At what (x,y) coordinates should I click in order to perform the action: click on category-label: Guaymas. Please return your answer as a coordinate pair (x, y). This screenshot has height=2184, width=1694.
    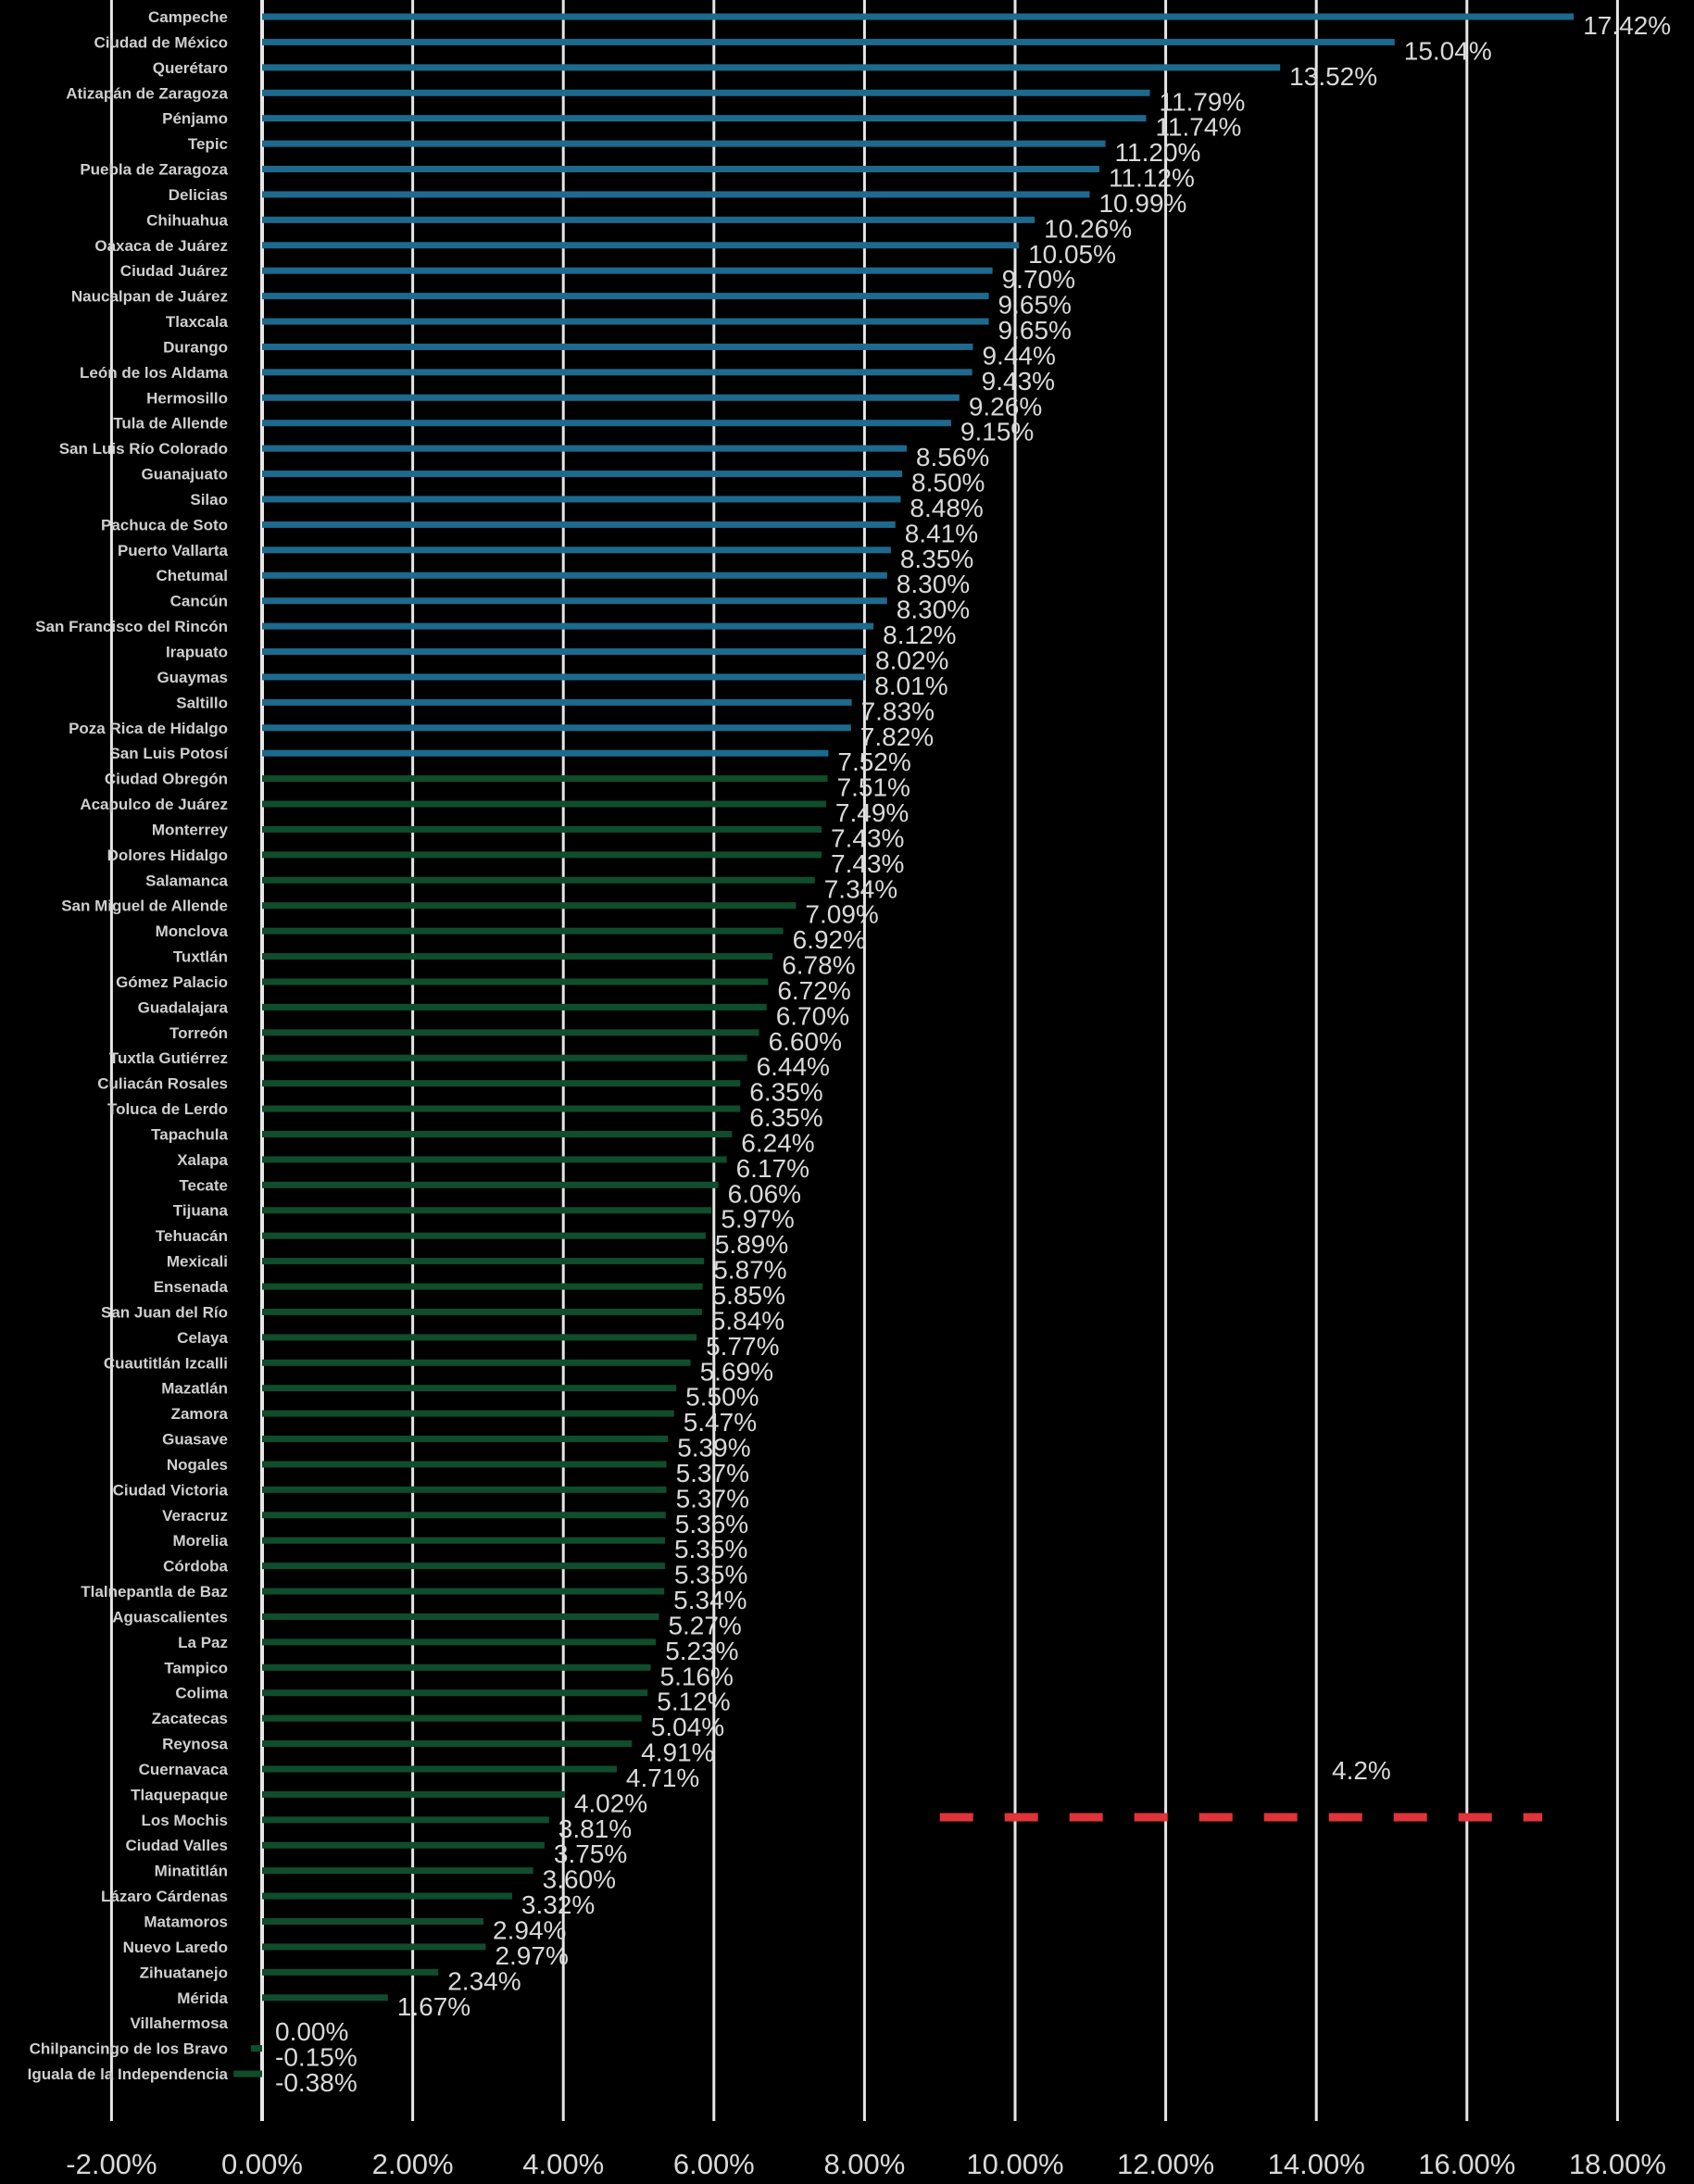
    Looking at the image, I should click on (192, 677).